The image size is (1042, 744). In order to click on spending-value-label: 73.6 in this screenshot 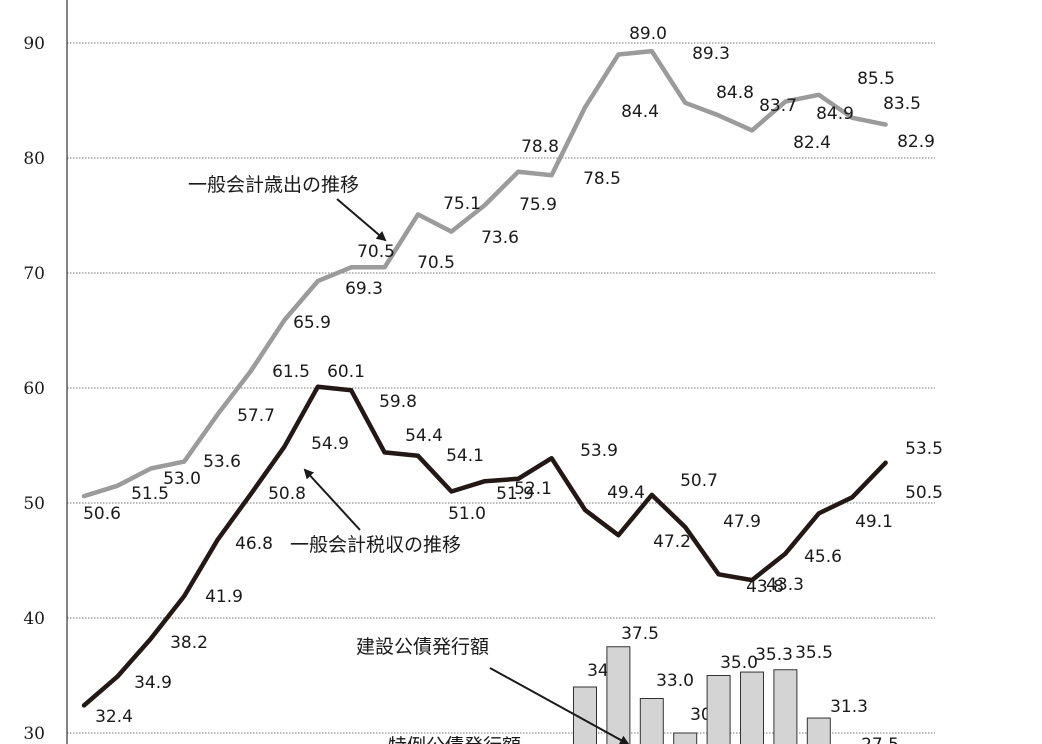, I will do `click(500, 238)`.